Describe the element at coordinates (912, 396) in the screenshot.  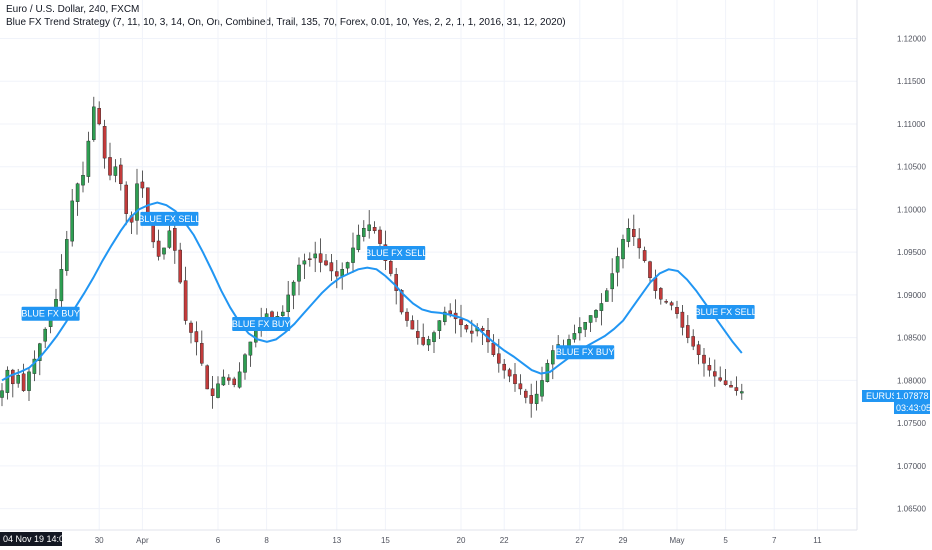
I see `last-price-text: 1.07878` at that location.